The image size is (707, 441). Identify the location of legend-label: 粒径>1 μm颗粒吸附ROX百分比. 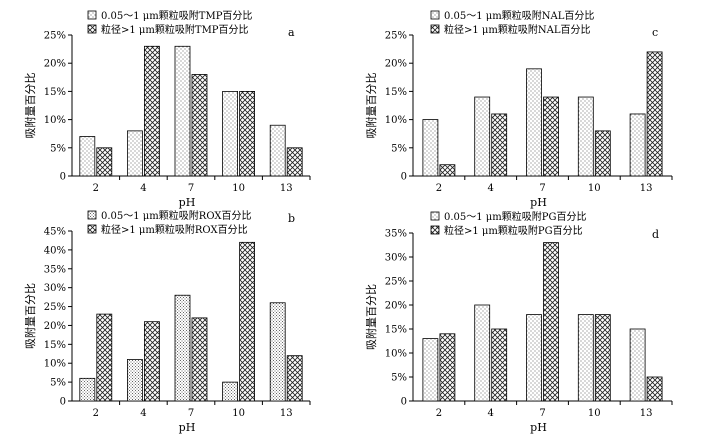
(174, 229).